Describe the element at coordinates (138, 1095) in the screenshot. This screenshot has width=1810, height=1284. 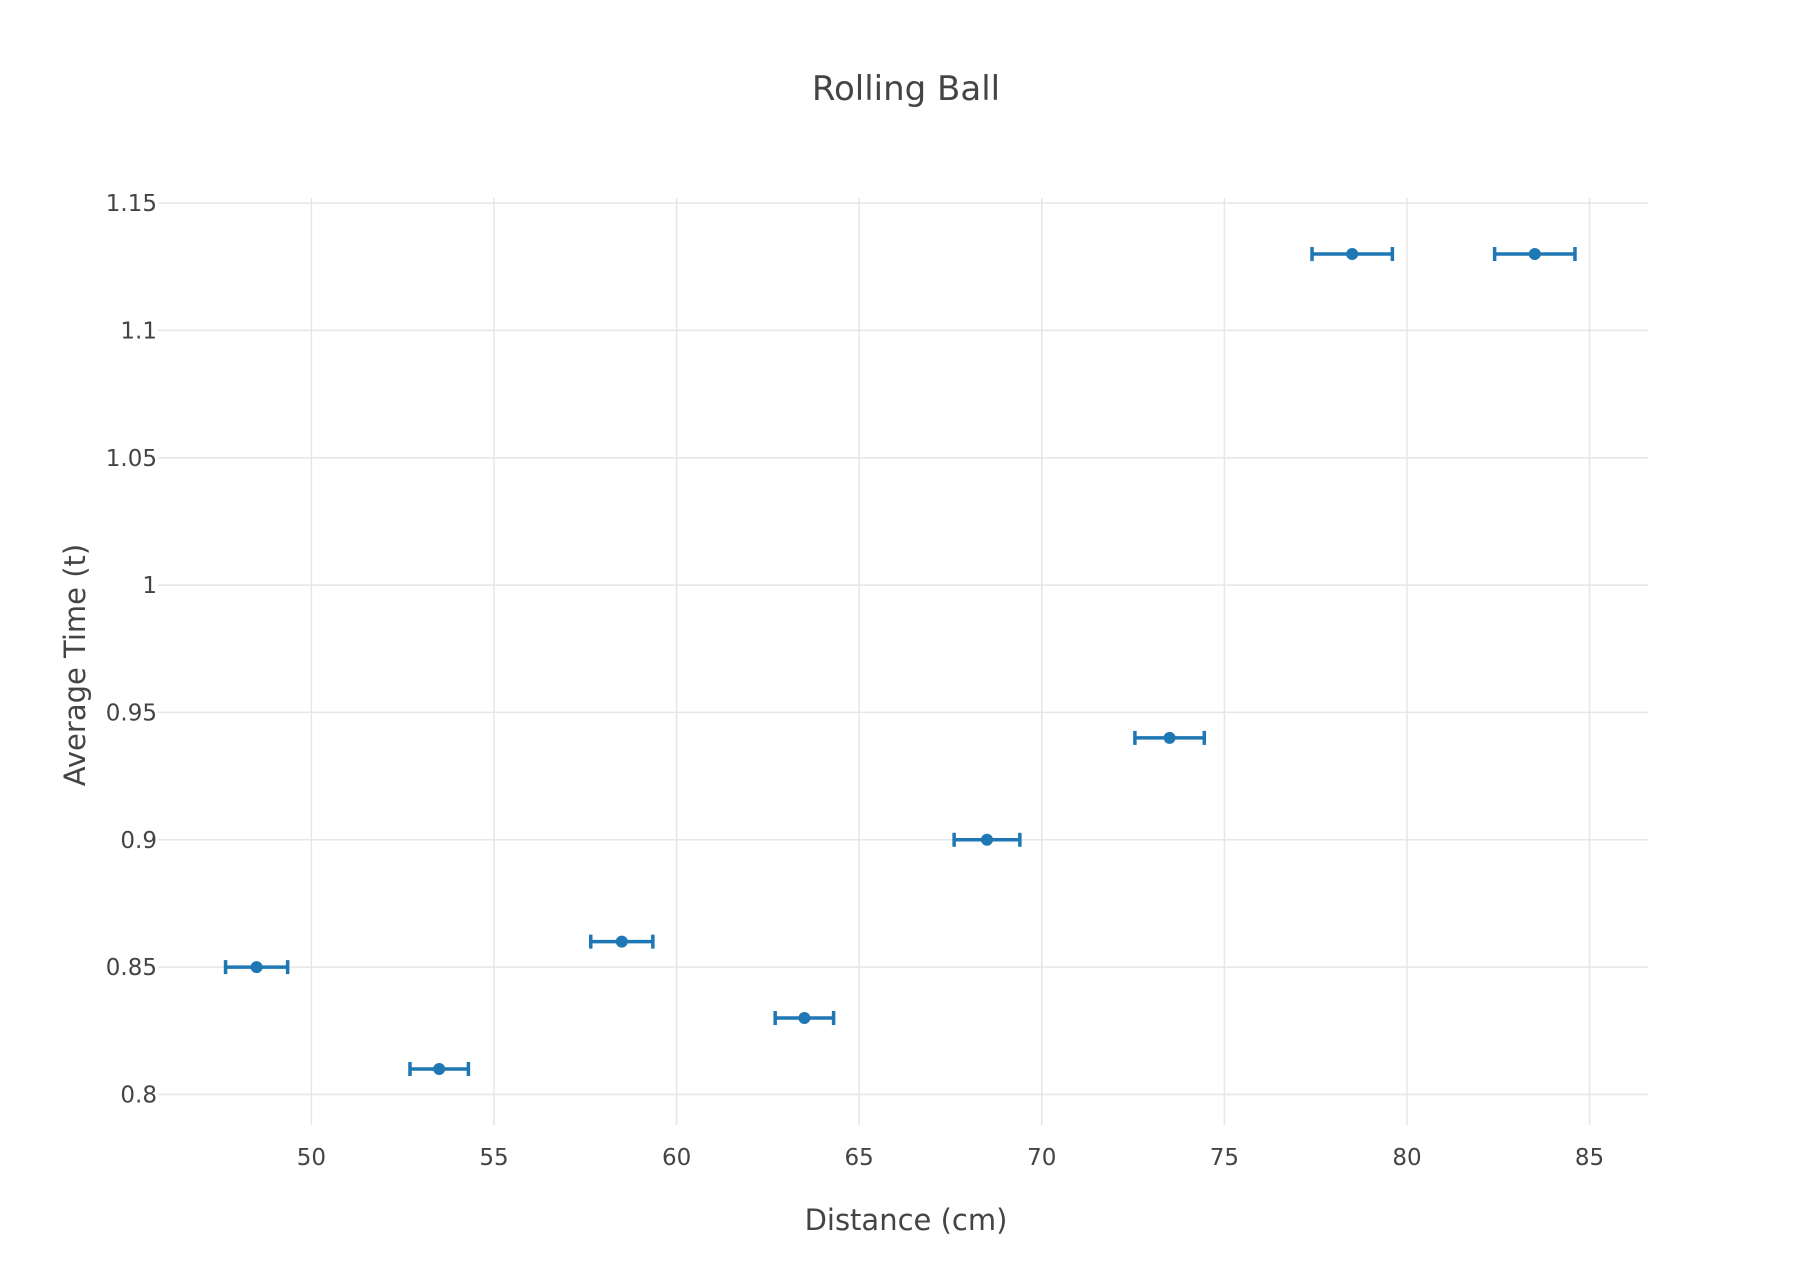
I see `y-tick-label: 0.8` at that location.